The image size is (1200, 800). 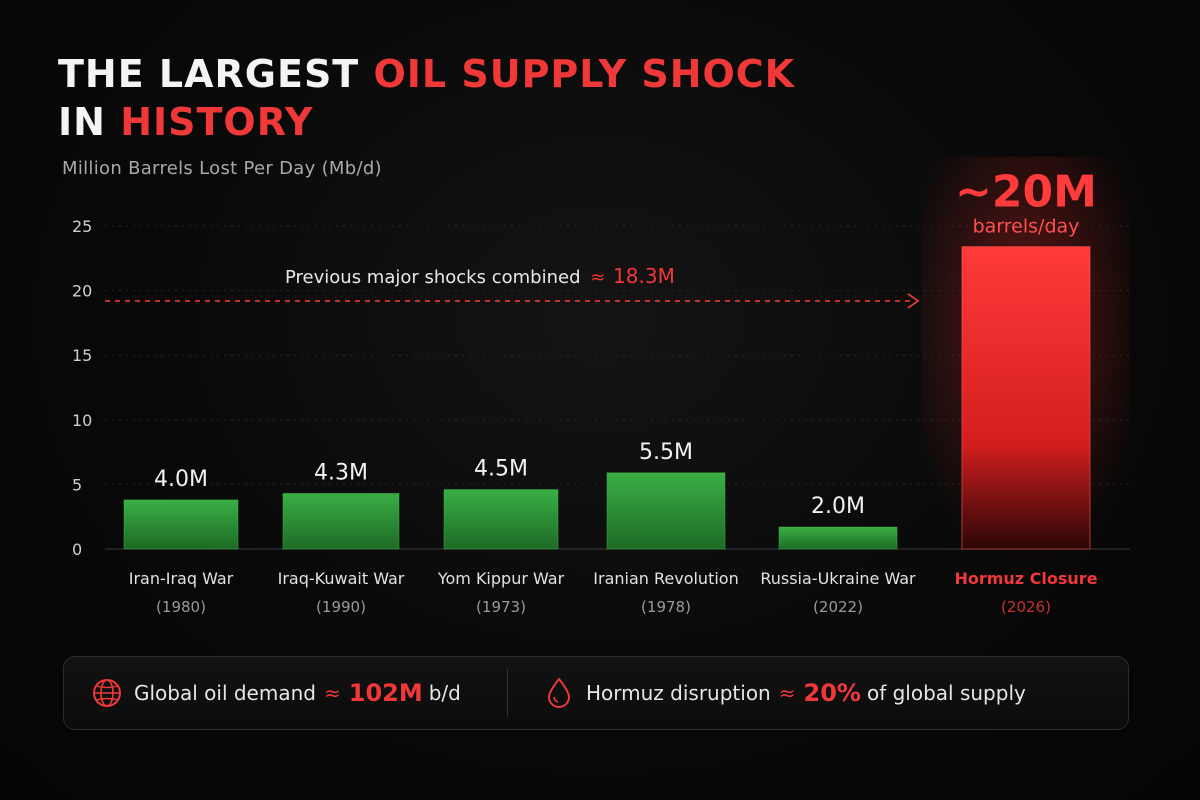 I want to click on hormuz-disruption-value: 20%, so click(x=832, y=693).